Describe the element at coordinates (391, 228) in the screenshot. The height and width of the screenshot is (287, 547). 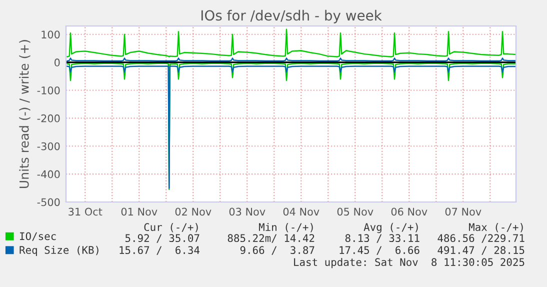
I see `text: Avg (-/+)` at that location.